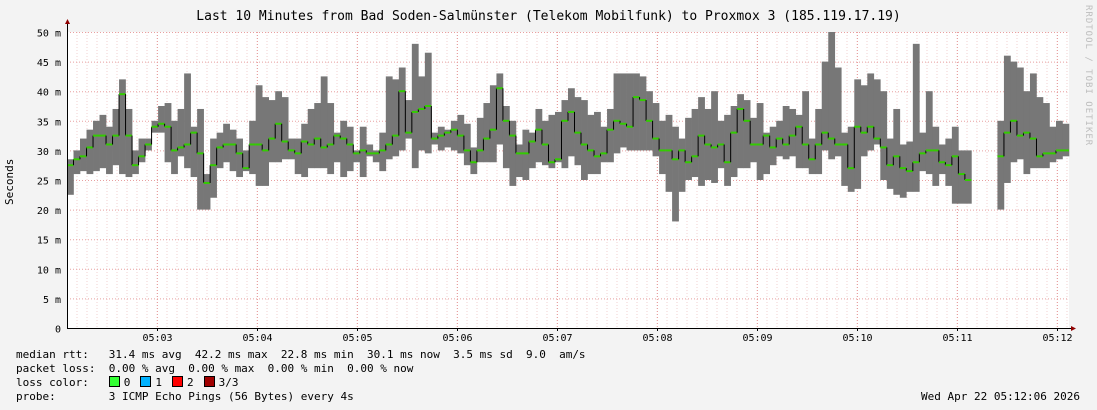  Describe the element at coordinates (190, 382) in the screenshot. I see `loss-color-value: 2` at that location.